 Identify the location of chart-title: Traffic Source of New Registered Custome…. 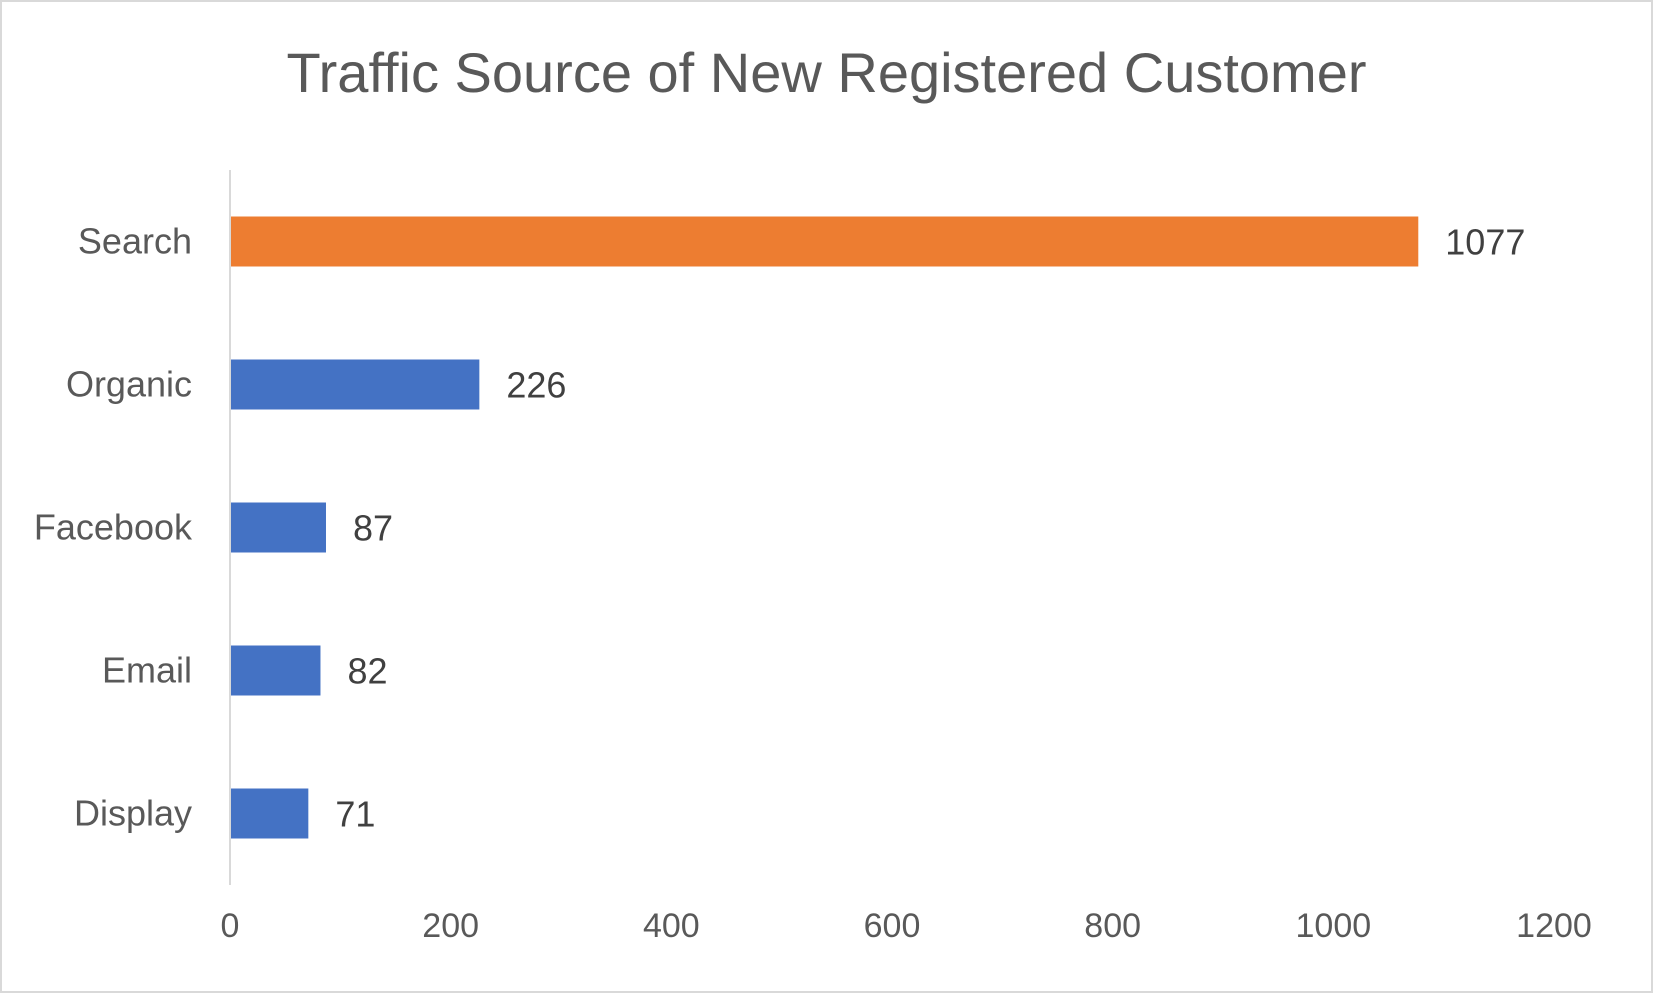
(826, 72).